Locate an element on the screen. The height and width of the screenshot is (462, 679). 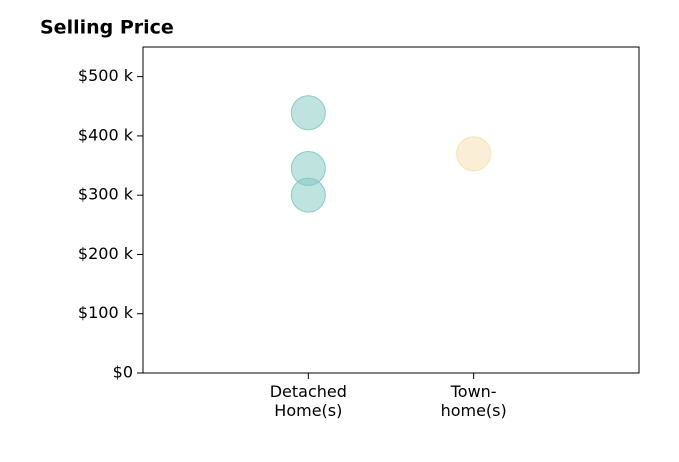
y-tick-label: $500 k is located at coordinates (106, 75).